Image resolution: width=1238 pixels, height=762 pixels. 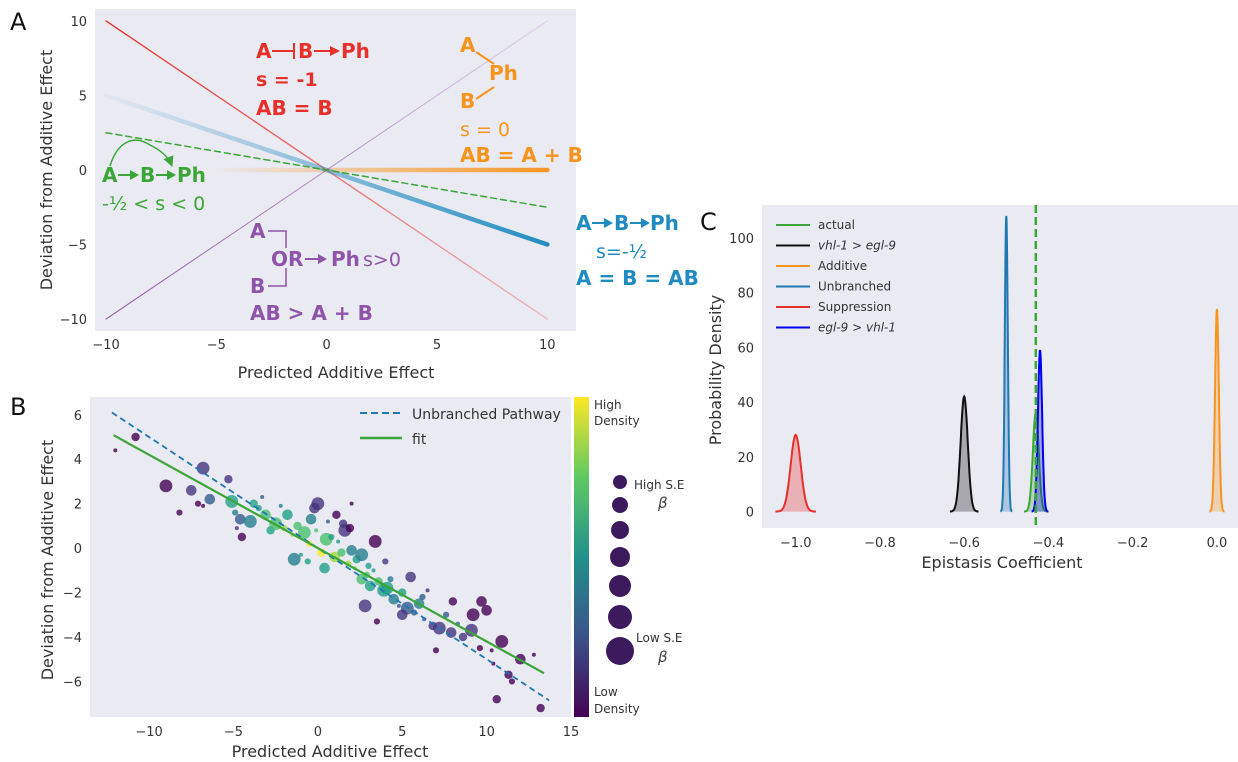 What do you see at coordinates (854, 287) in the screenshot?
I see `legend-label: Unbranched` at bounding box center [854, 287].